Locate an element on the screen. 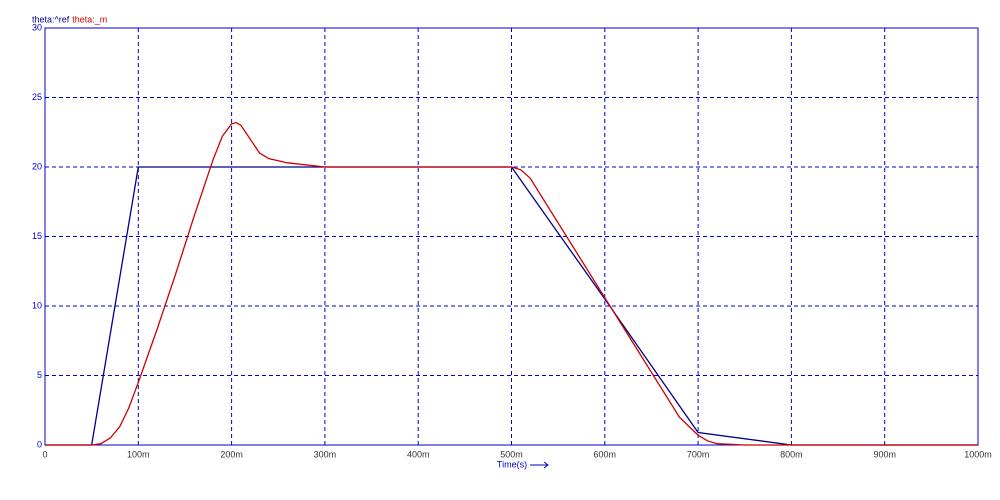 This screenshot has height=500, width=1000. y-tick-label: 20 is located at coordinates (37, 166).